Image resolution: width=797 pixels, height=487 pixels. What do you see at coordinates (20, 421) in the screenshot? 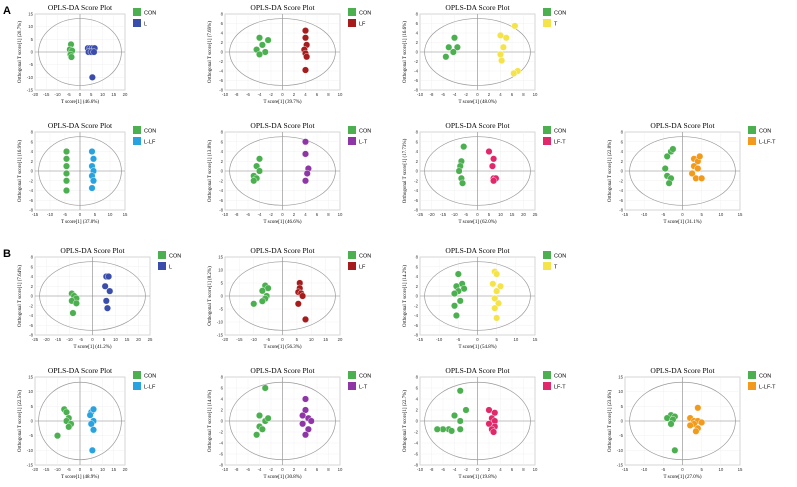
I see `y-axis-label: Orthogonal T score[1] (22.5%)` at bounding box center [20, 421].